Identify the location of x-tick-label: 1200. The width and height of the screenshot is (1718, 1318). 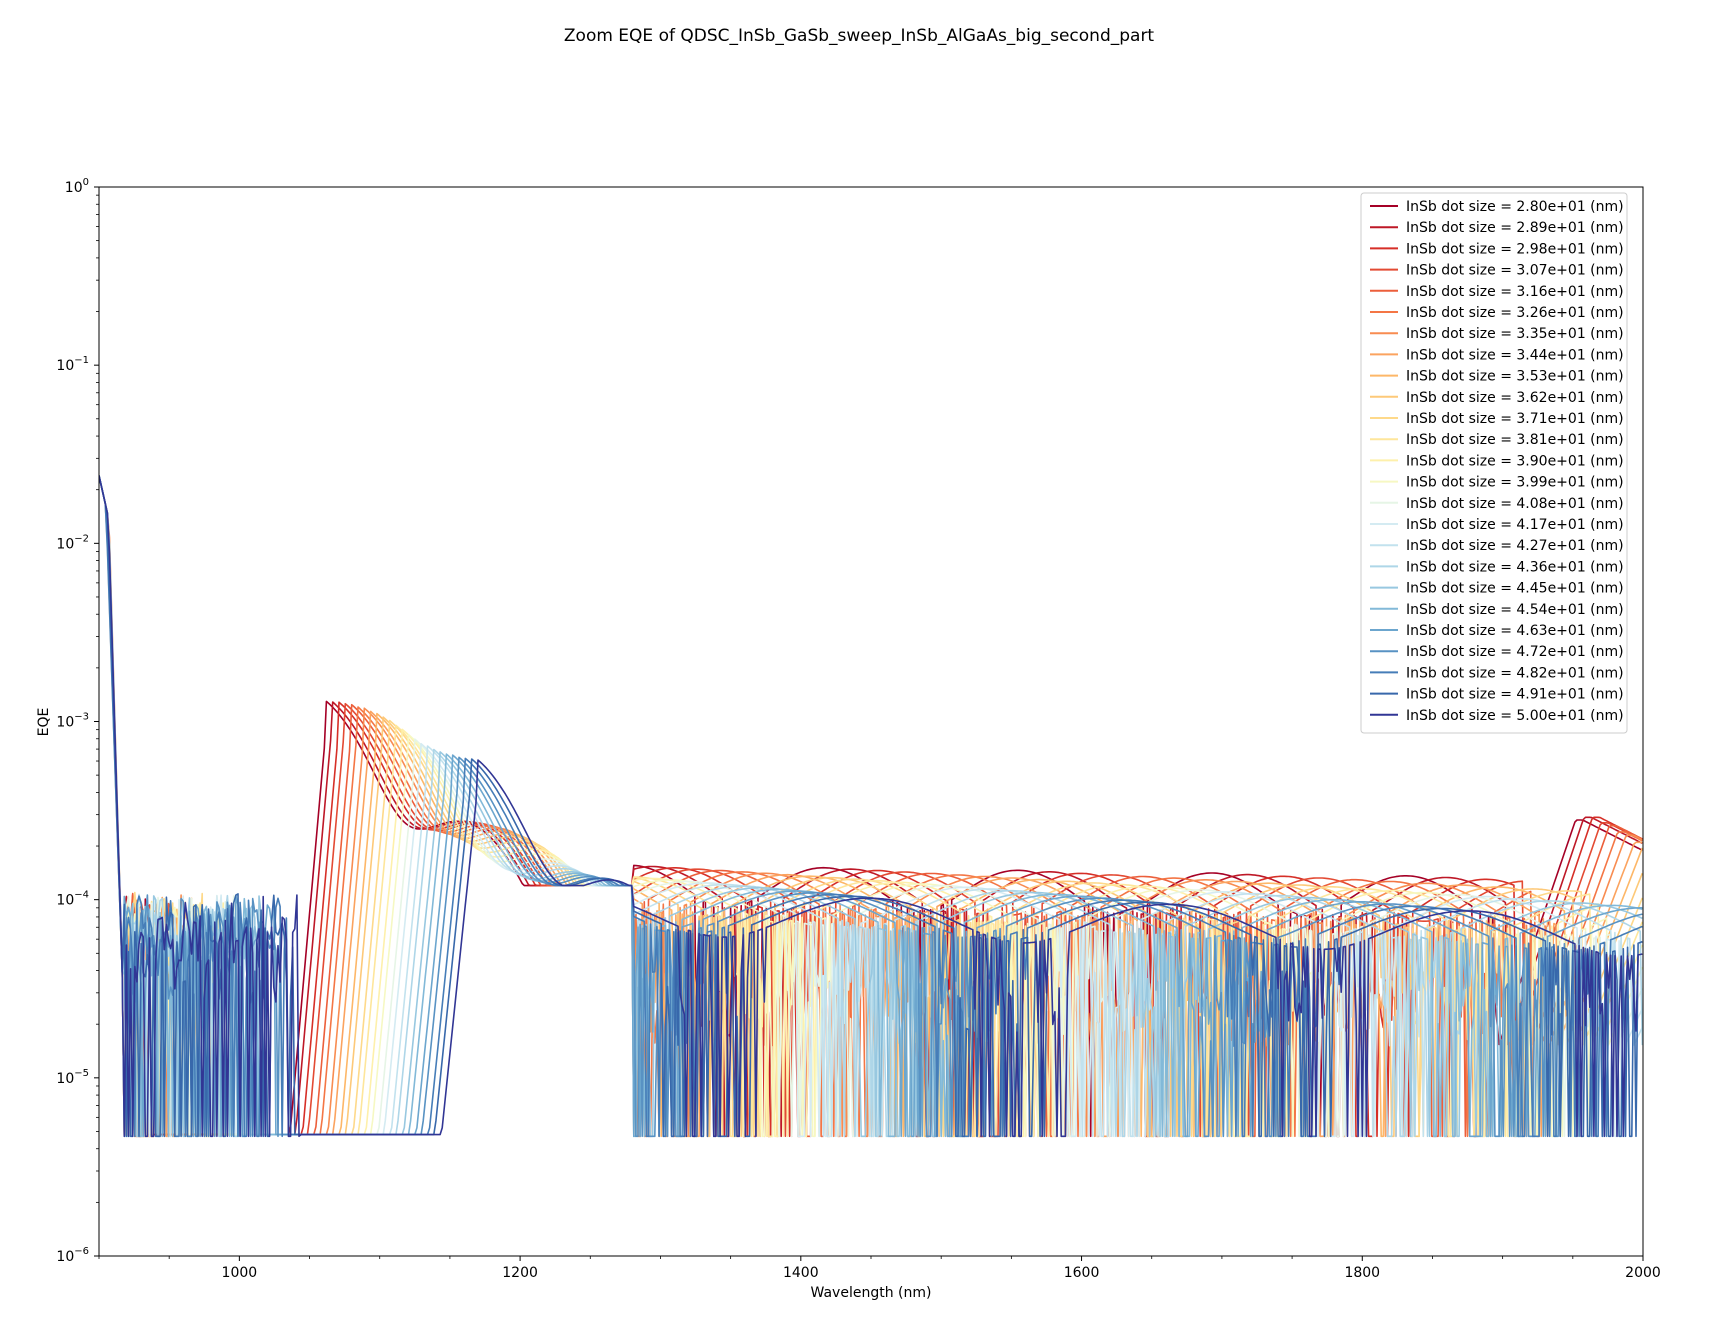
(520, 1273).